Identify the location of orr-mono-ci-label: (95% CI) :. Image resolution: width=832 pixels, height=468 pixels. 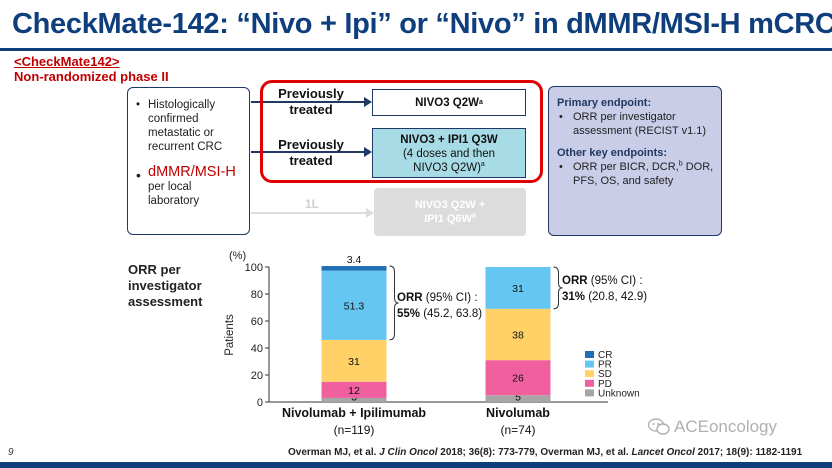
(615, 281).